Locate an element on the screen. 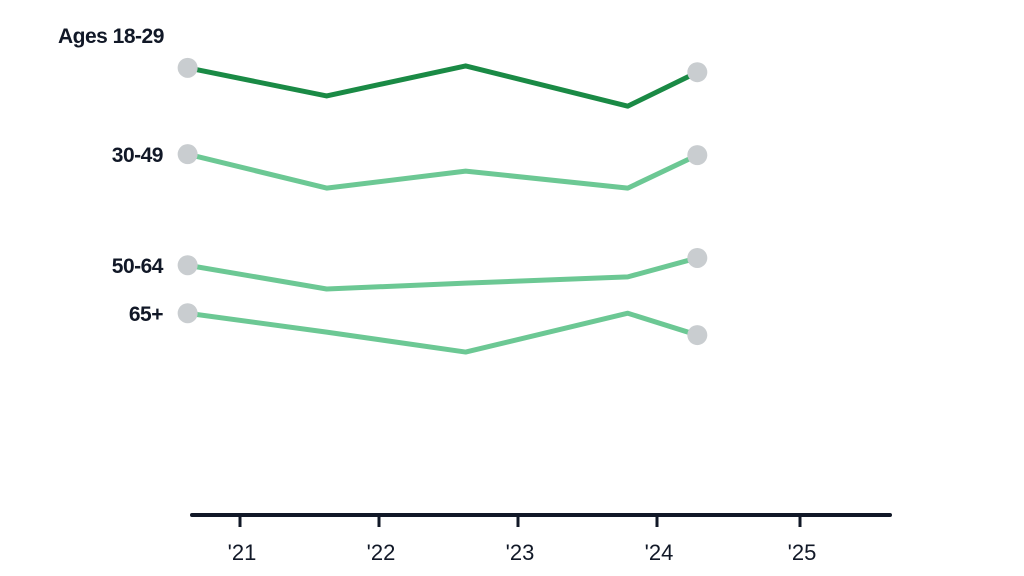 This screenshot has width=1024, height=576. series-50-64: 50-64 is located at coordinates (410, 269).